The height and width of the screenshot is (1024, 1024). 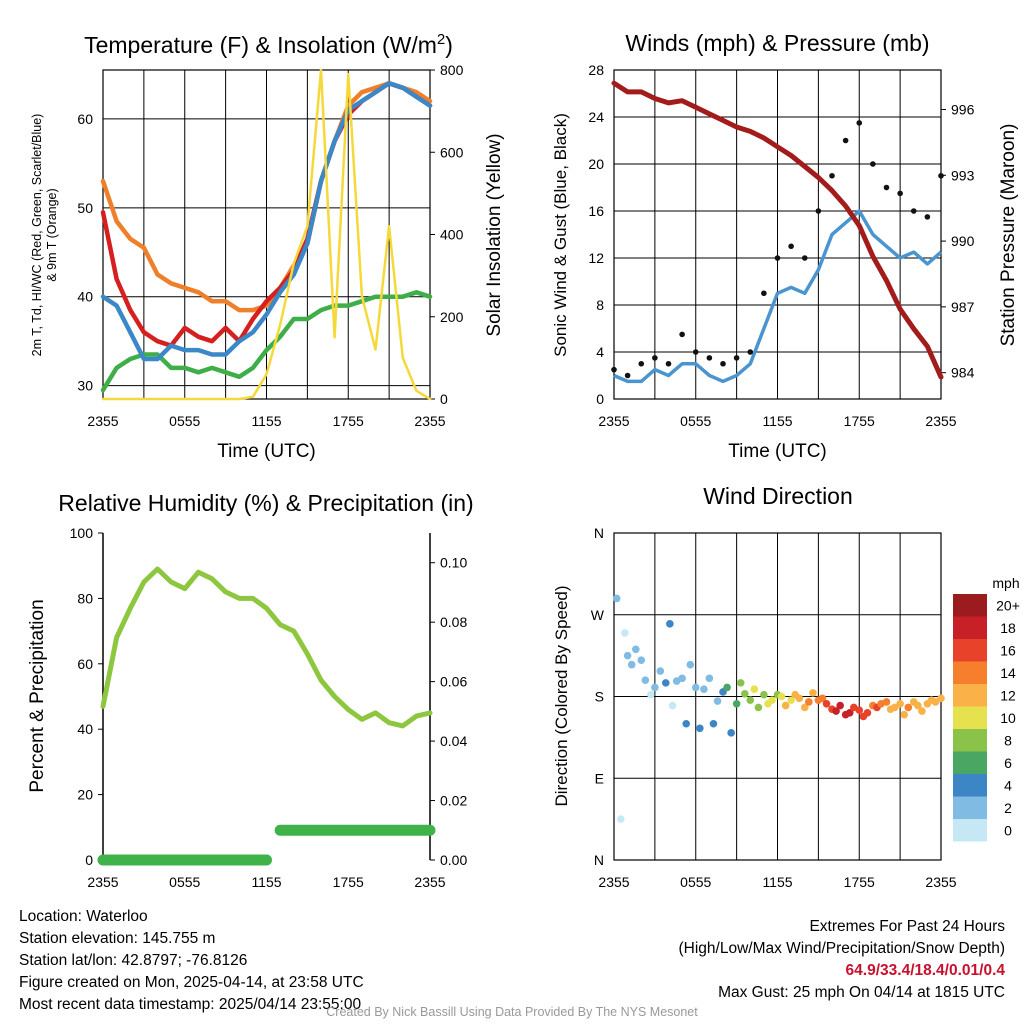 I want to click on y2-tick-label: 600, so click(x=452, y=152).